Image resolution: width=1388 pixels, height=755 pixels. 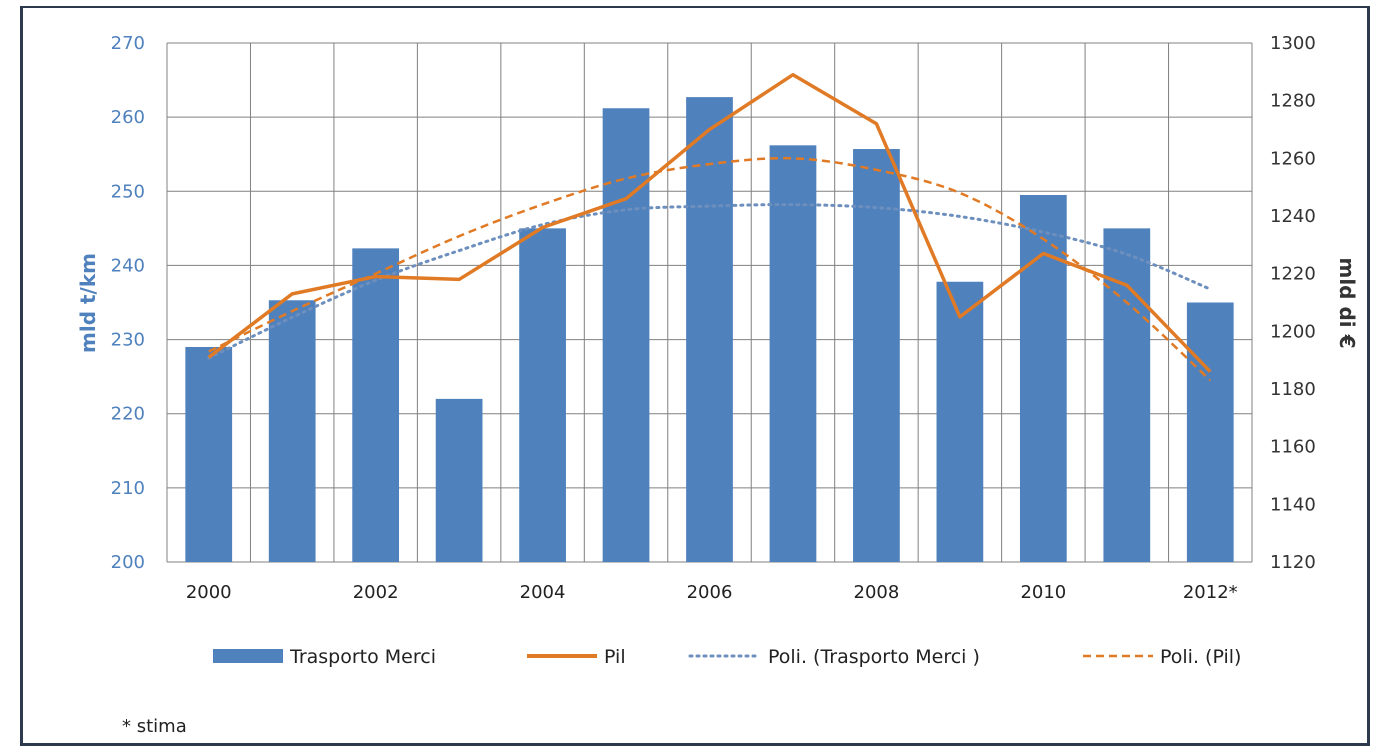 I want to click on y-tick-left: 260, so click(x=128, y=117).